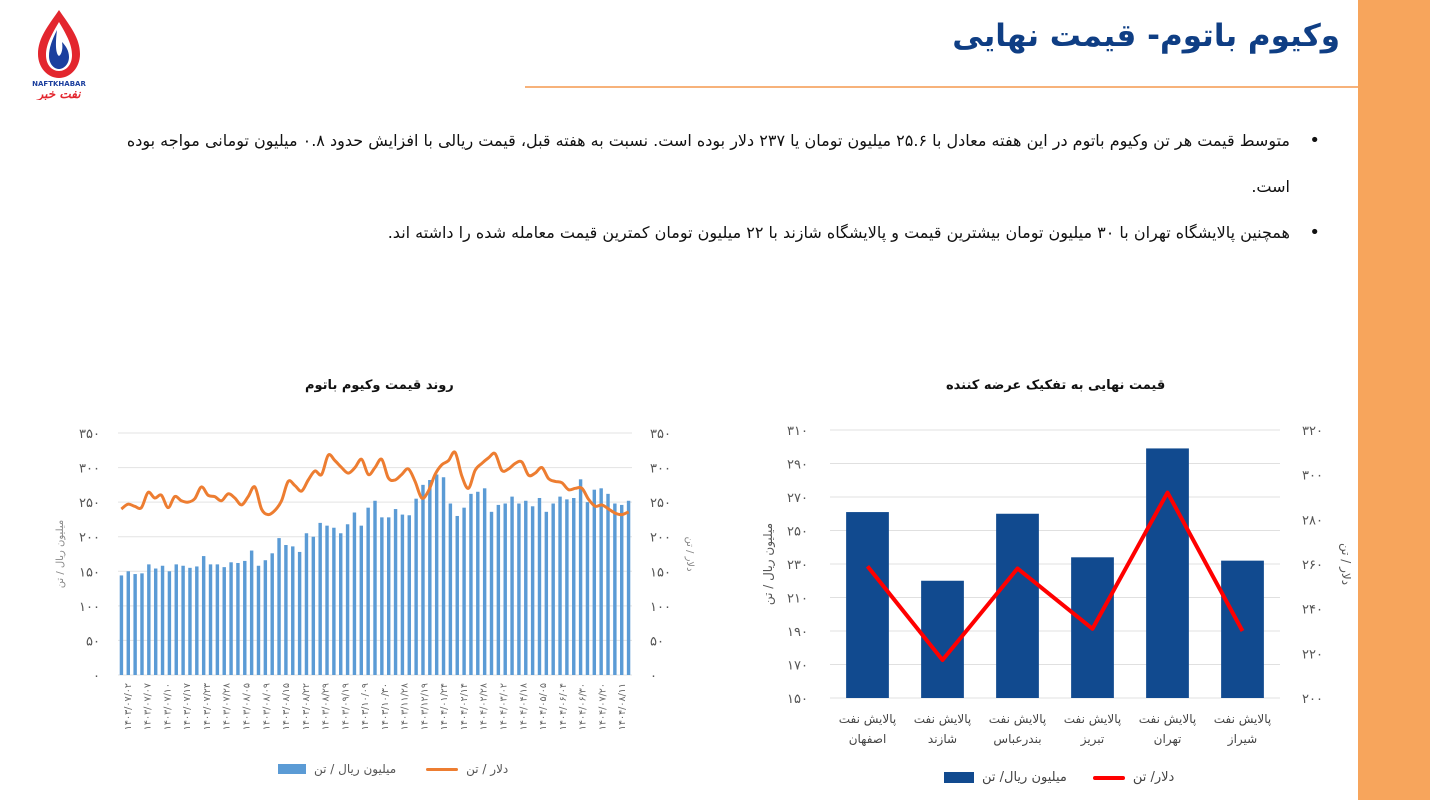 This screenshot has height=800, width=1430. I want to click on logo-latin-text: NAFTKHABAR, so click(59, 84).